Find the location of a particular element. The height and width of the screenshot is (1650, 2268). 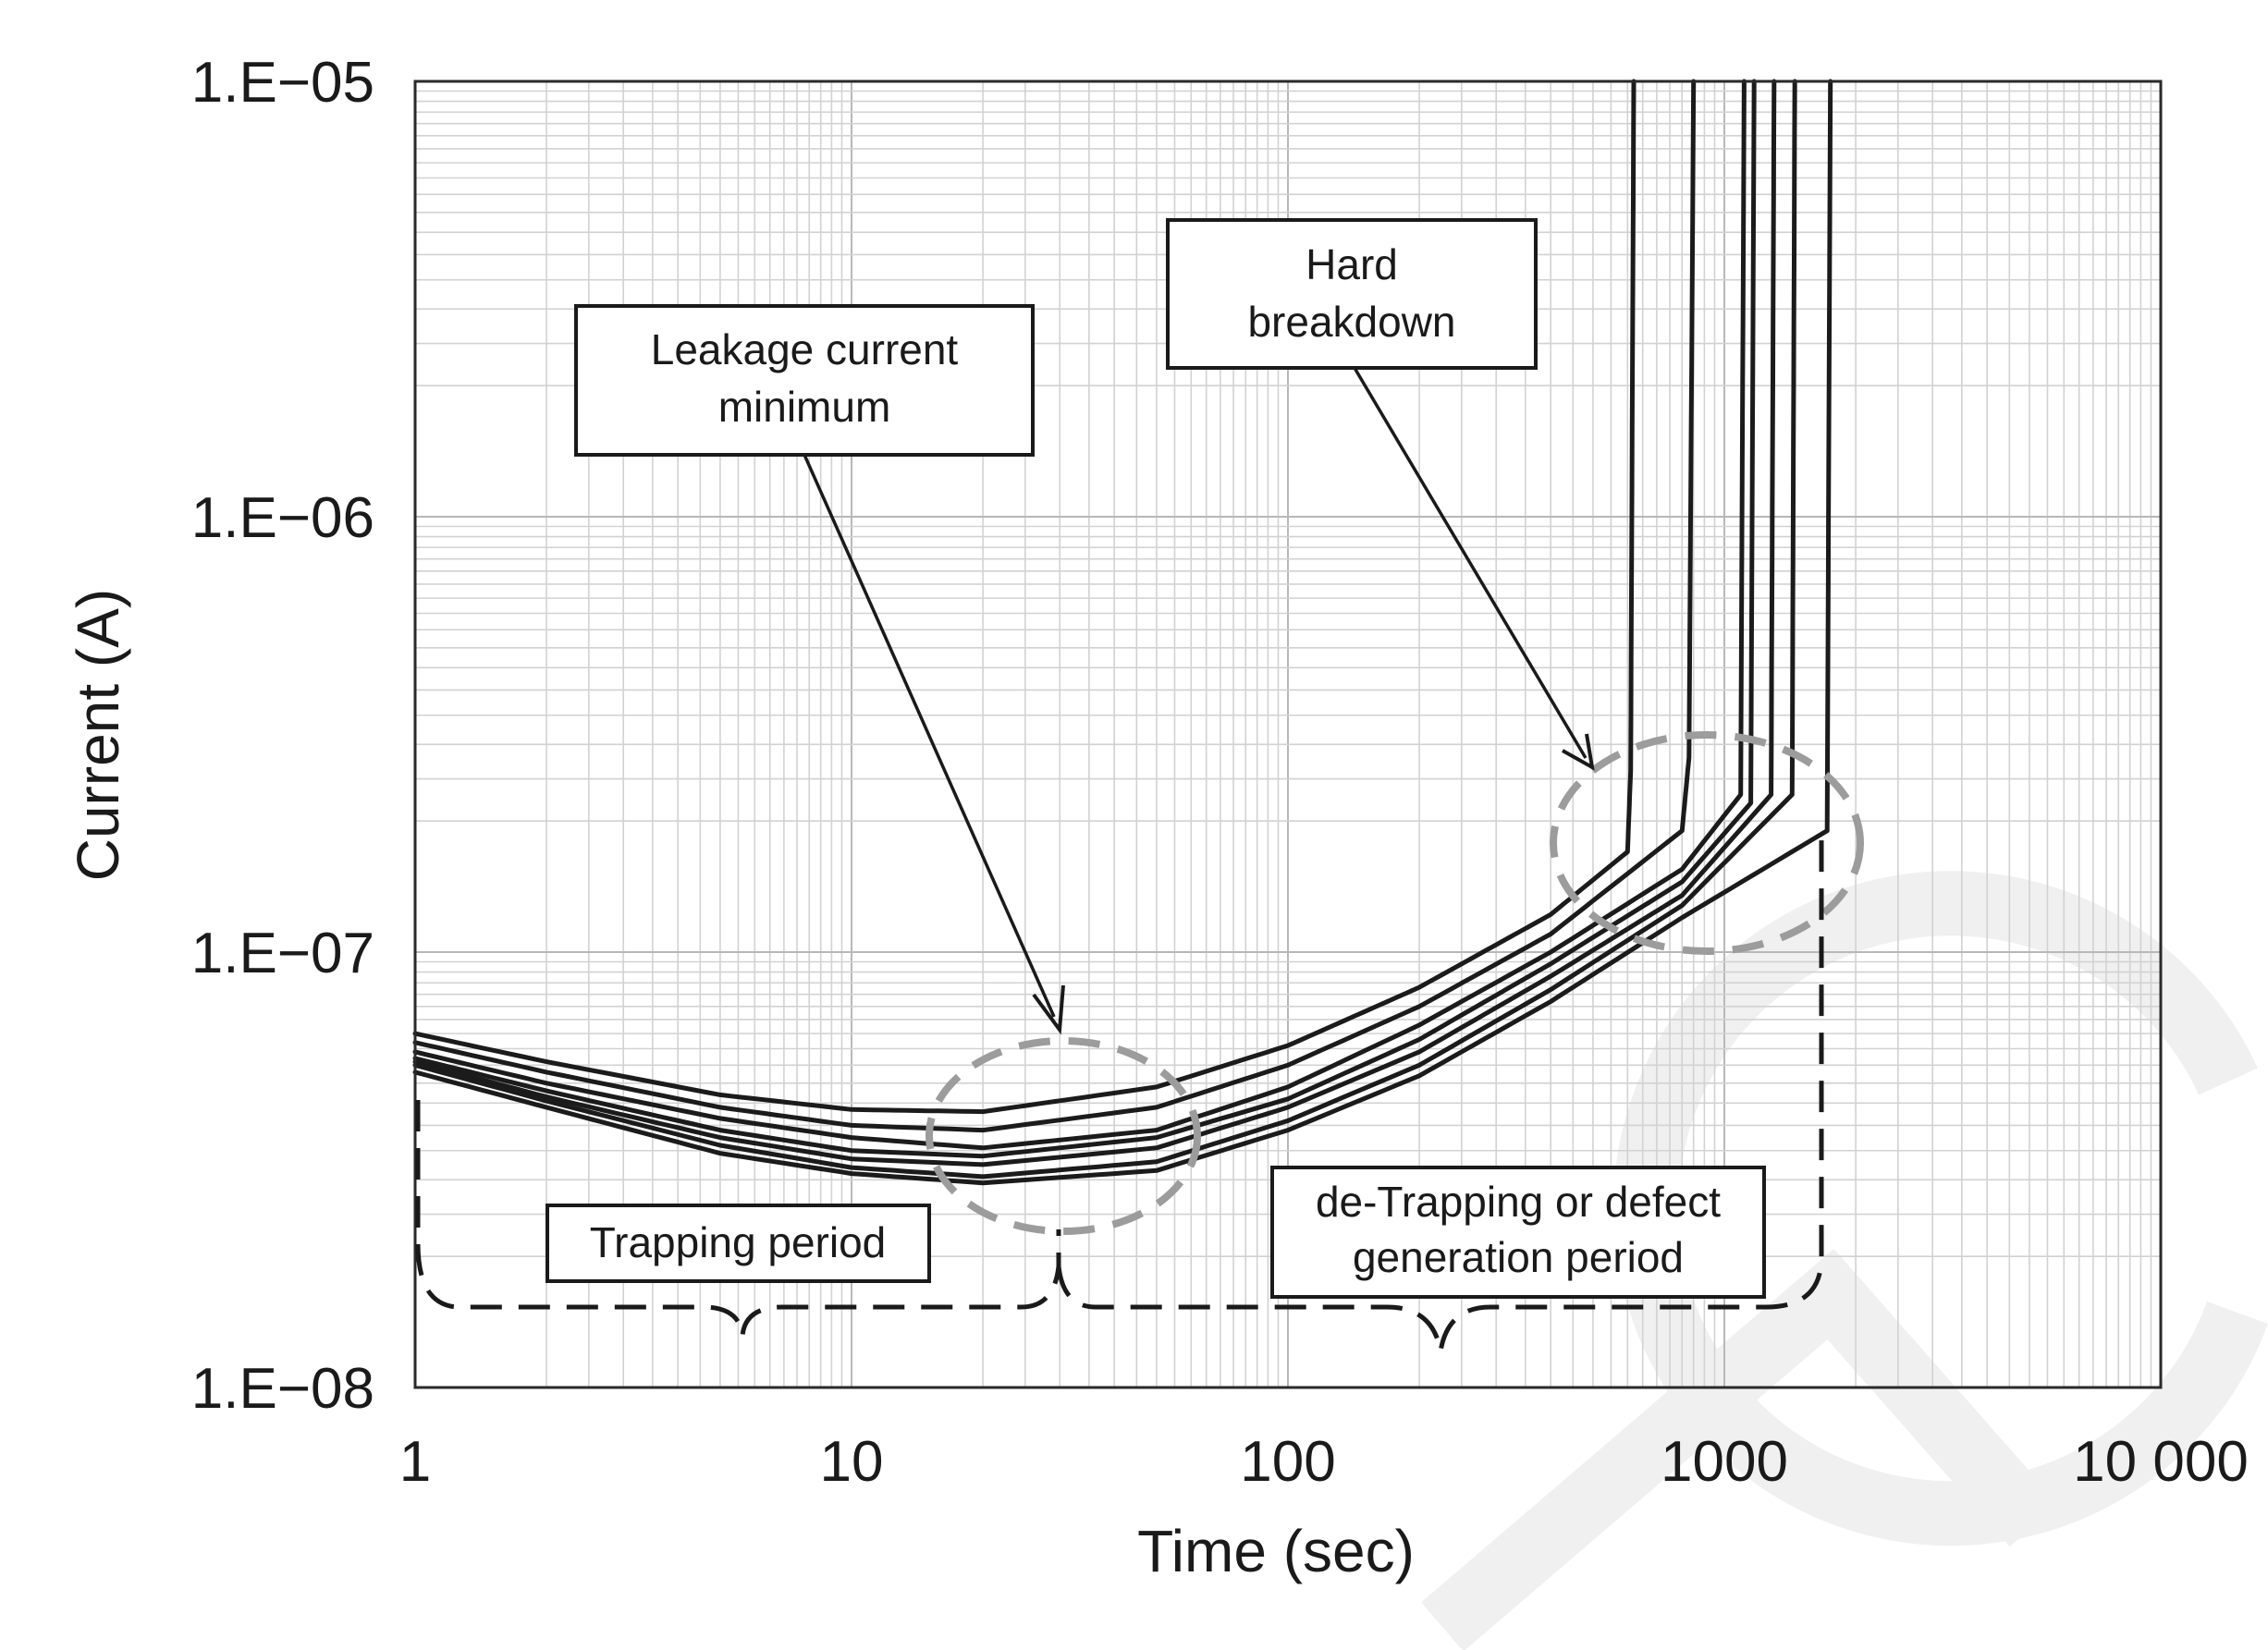

annotation-leakage-current-minimum: Leakage current minimum is located at coordinates (804, 380).